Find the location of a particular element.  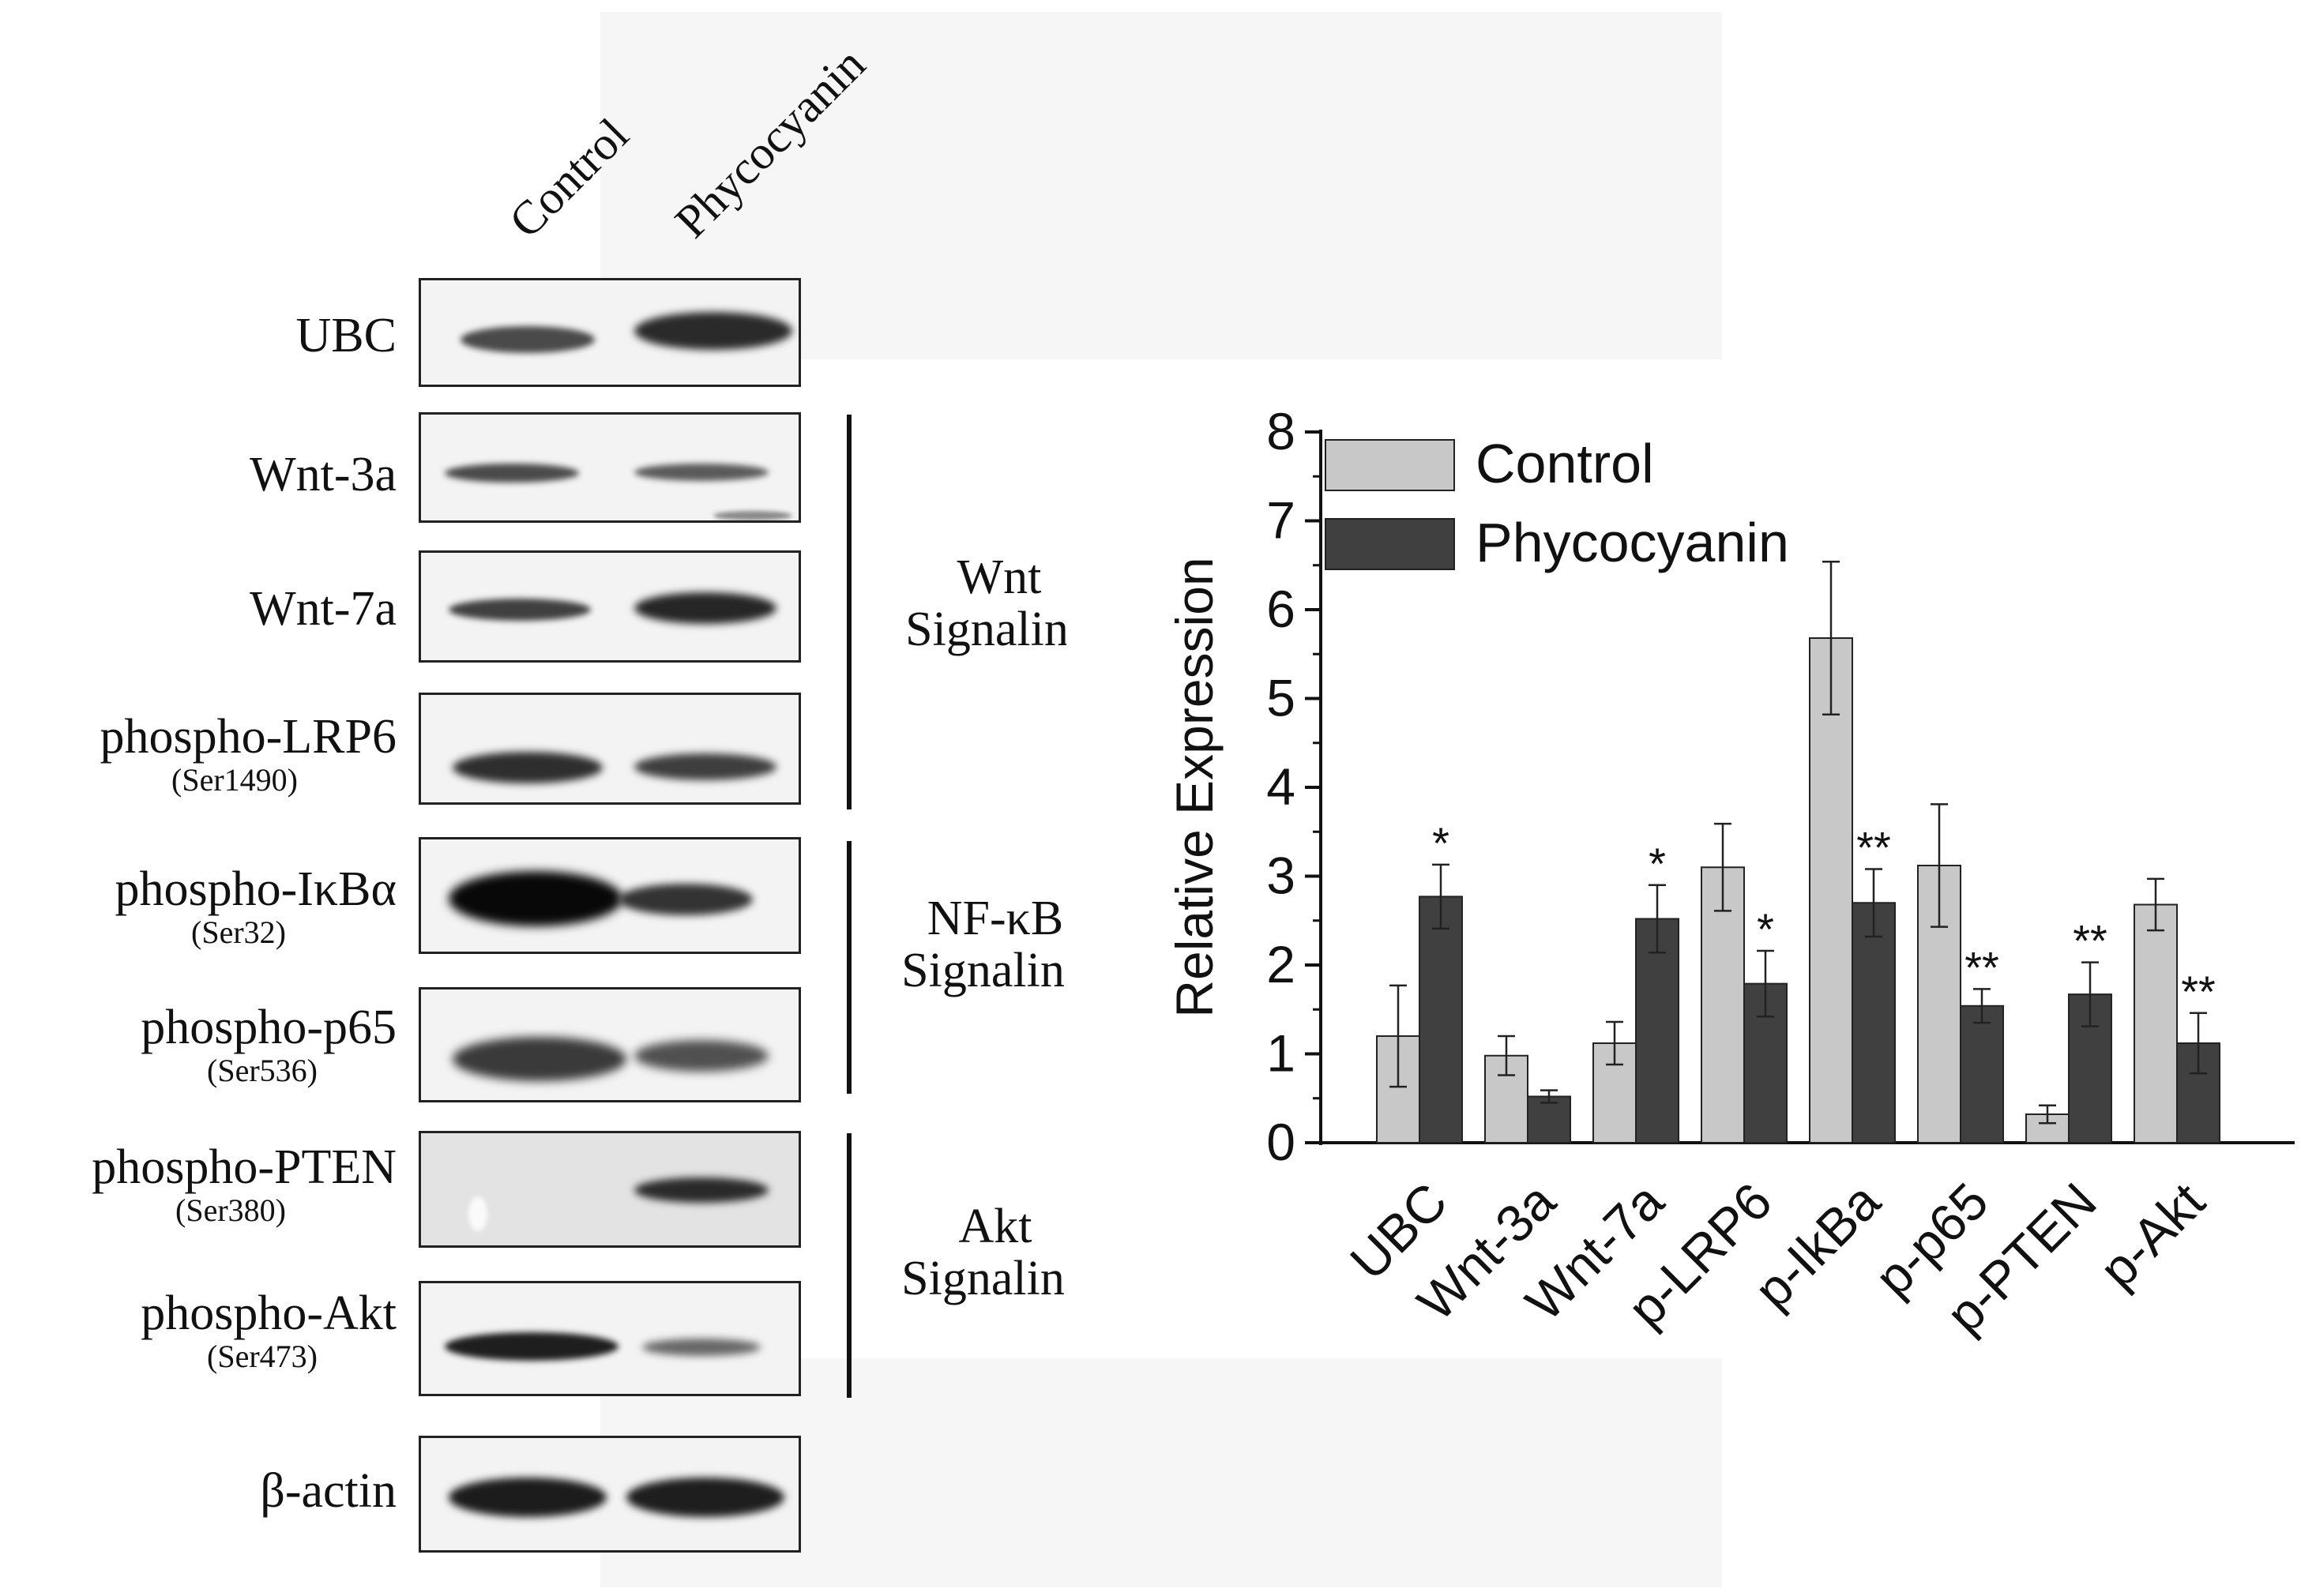

blot-strip-beta-actin is located at coordinates (610, 1495).